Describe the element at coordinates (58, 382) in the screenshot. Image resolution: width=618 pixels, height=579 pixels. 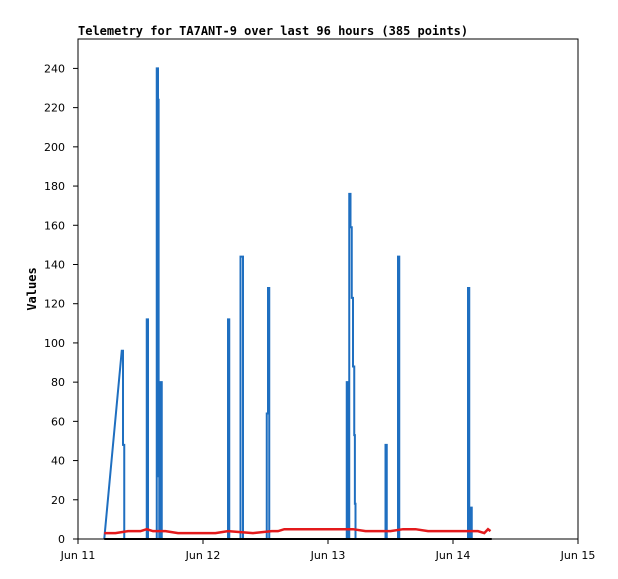
I see `y-tick-label-4: 80` at that location.